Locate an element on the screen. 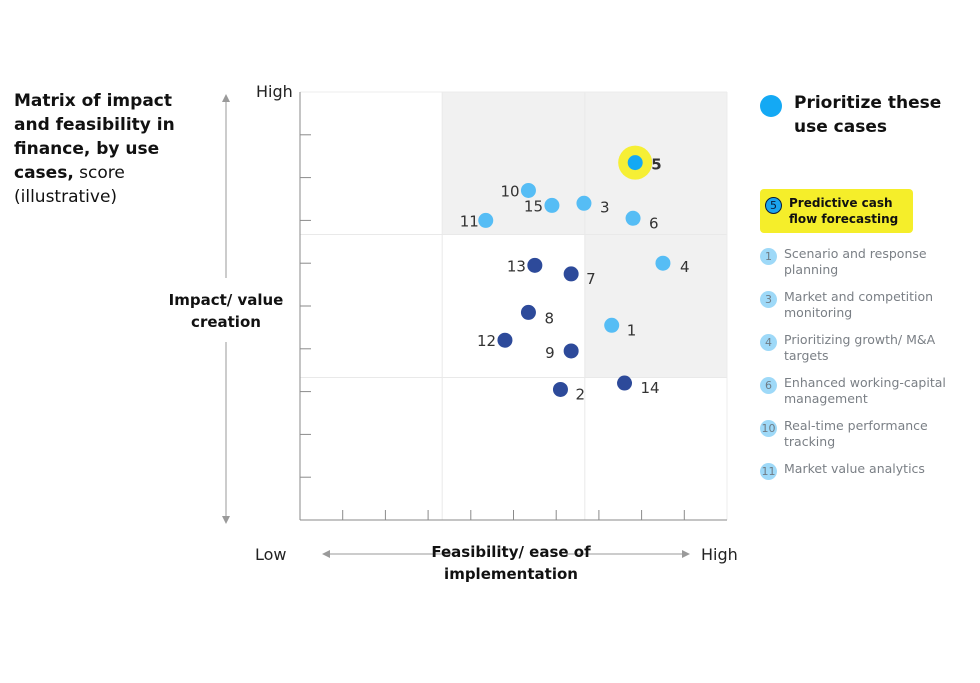  legend-item-text: Enhanced working-capital management is located at coordinates (865, 390).